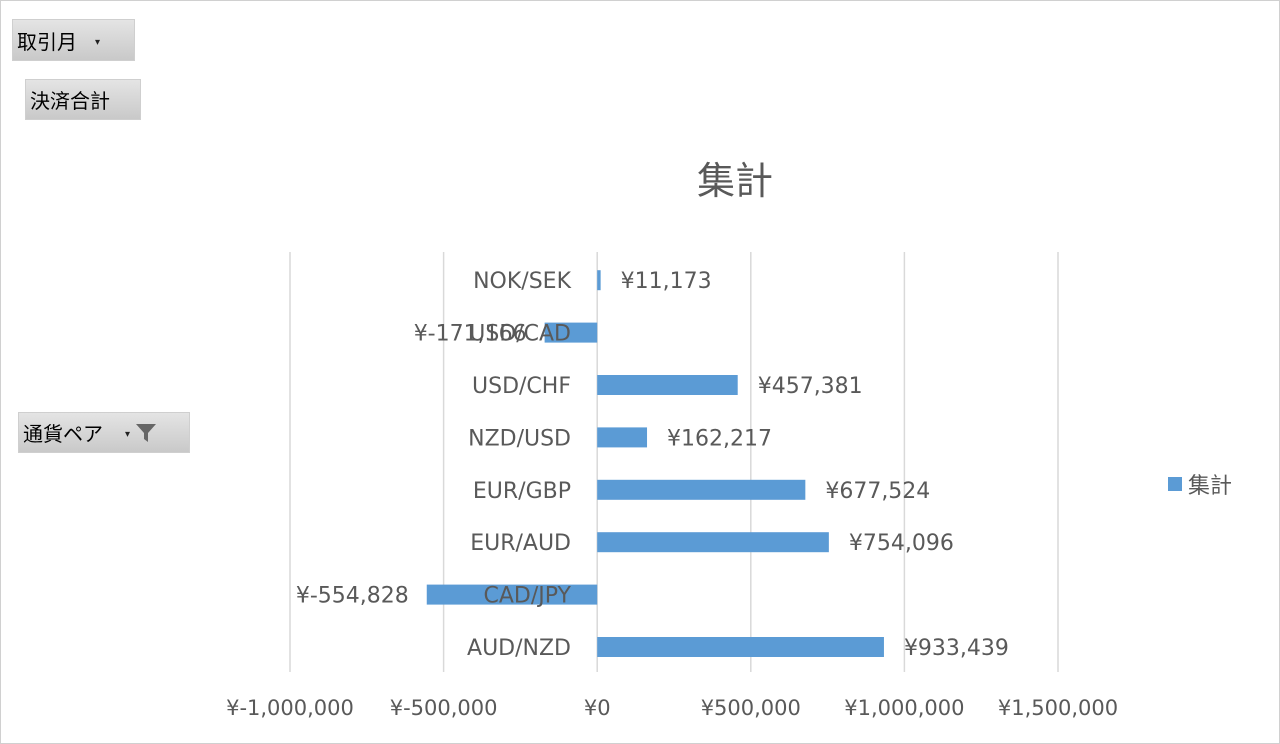 Image resolution: width=1280 pixels, height=744 pixels. Describe the element at coordinates (444, 708) in the screenshot. I see `x-tick-label: ¥-500,000` at that location.